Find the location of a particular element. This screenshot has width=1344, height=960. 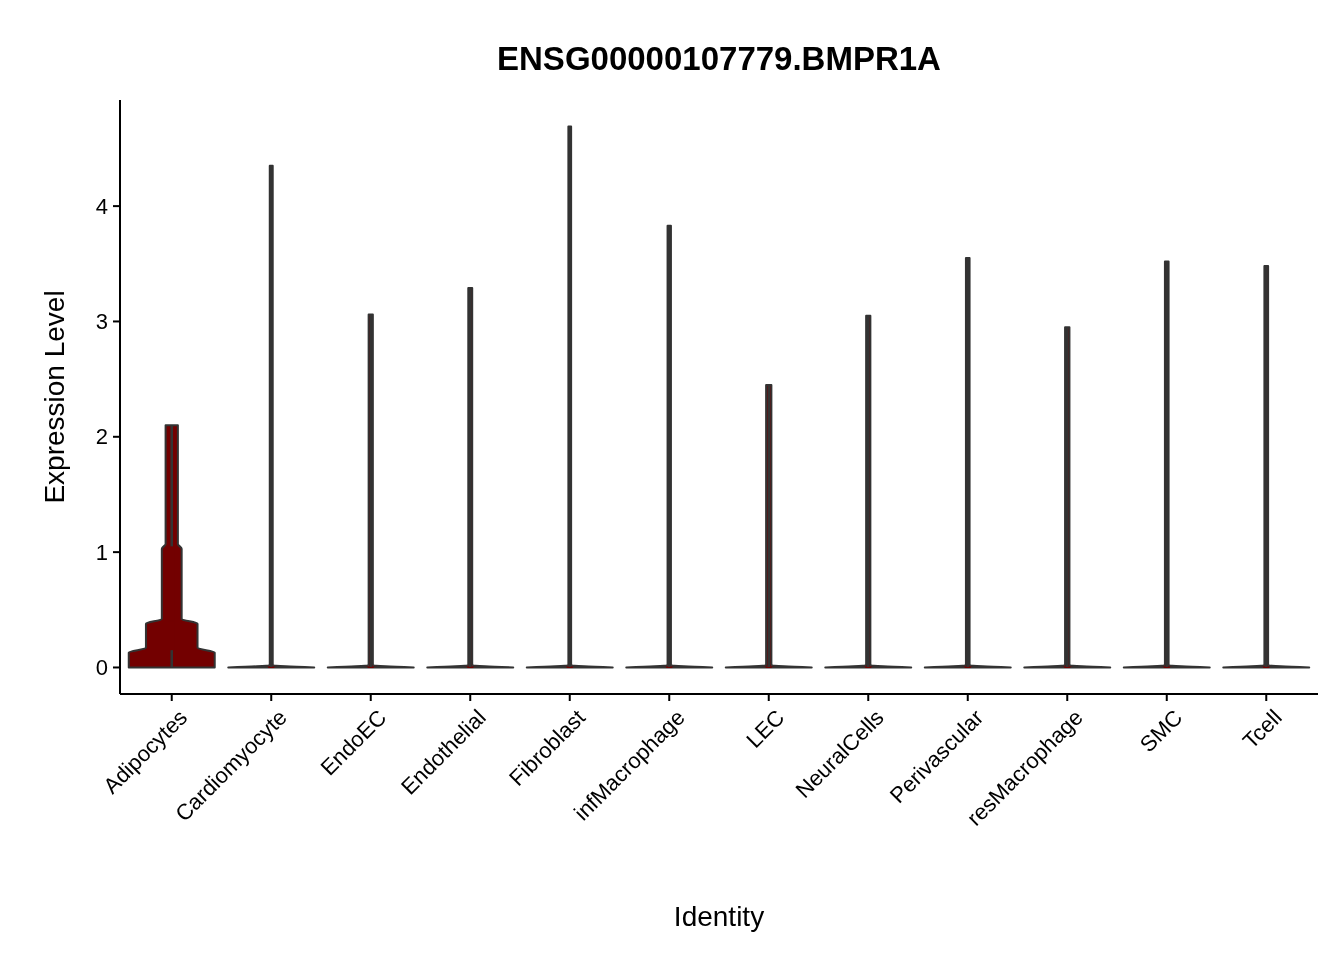

chart-title: ENSG00000107779.BMPR1A is located at coordinates (719, 58).